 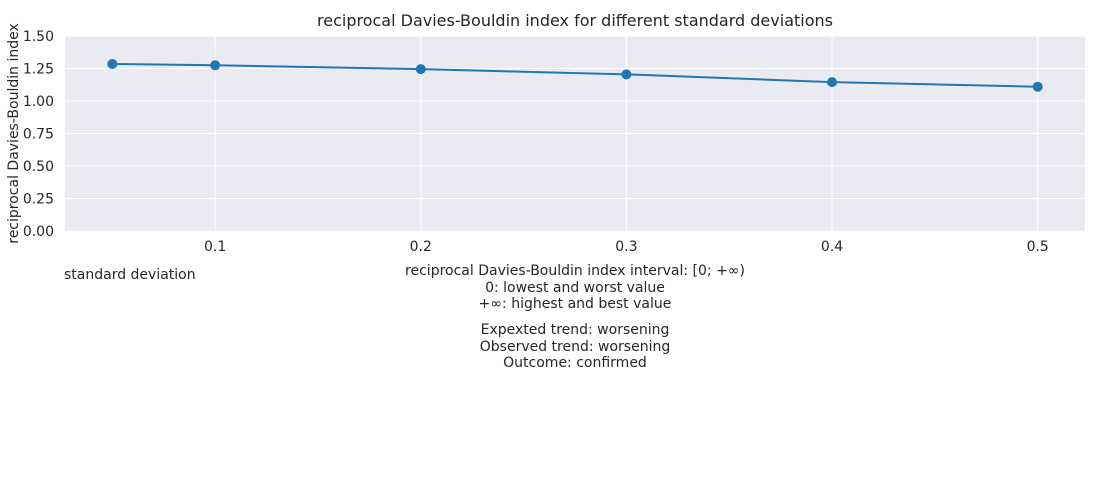 What do you see at coordinates (215, 247) in the screenshot?
I see `x-tick-label: 0.1` at bounding box center [215, 247].